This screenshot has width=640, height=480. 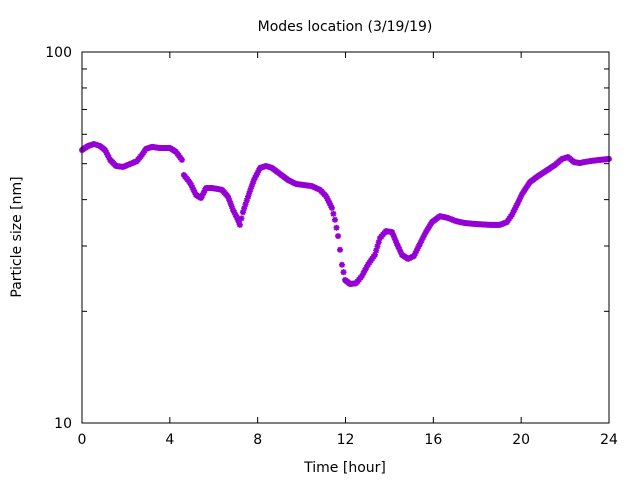 I want to click on x-axis-label: Time [hour], so click(x=344, y=468).